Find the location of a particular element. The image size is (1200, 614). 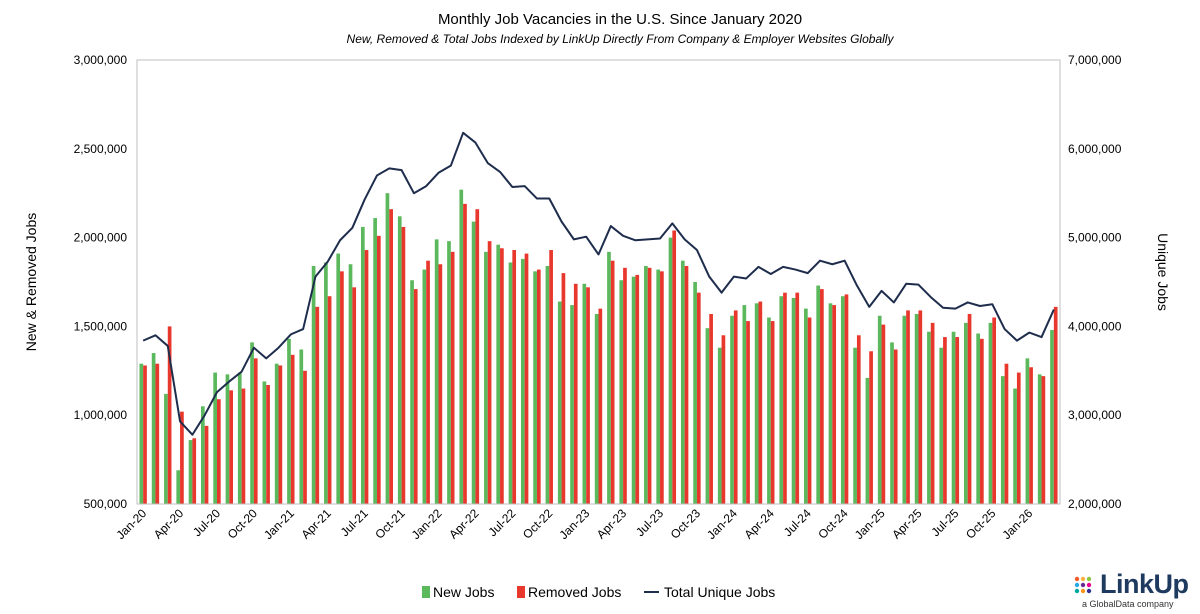

x-axis-tick-label: Apr-24 is located at coordinates (760, 524).